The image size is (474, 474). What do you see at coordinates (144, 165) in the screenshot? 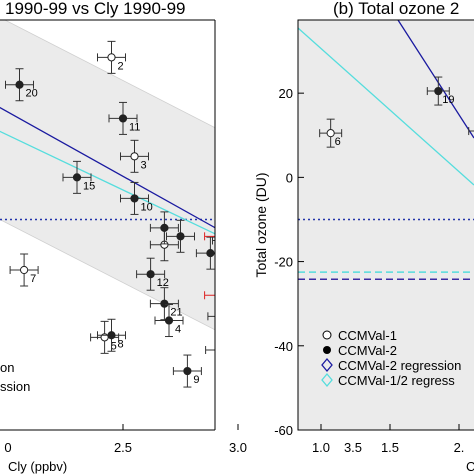
I see `point-label-3: 3` at bounding box center [144, 165].